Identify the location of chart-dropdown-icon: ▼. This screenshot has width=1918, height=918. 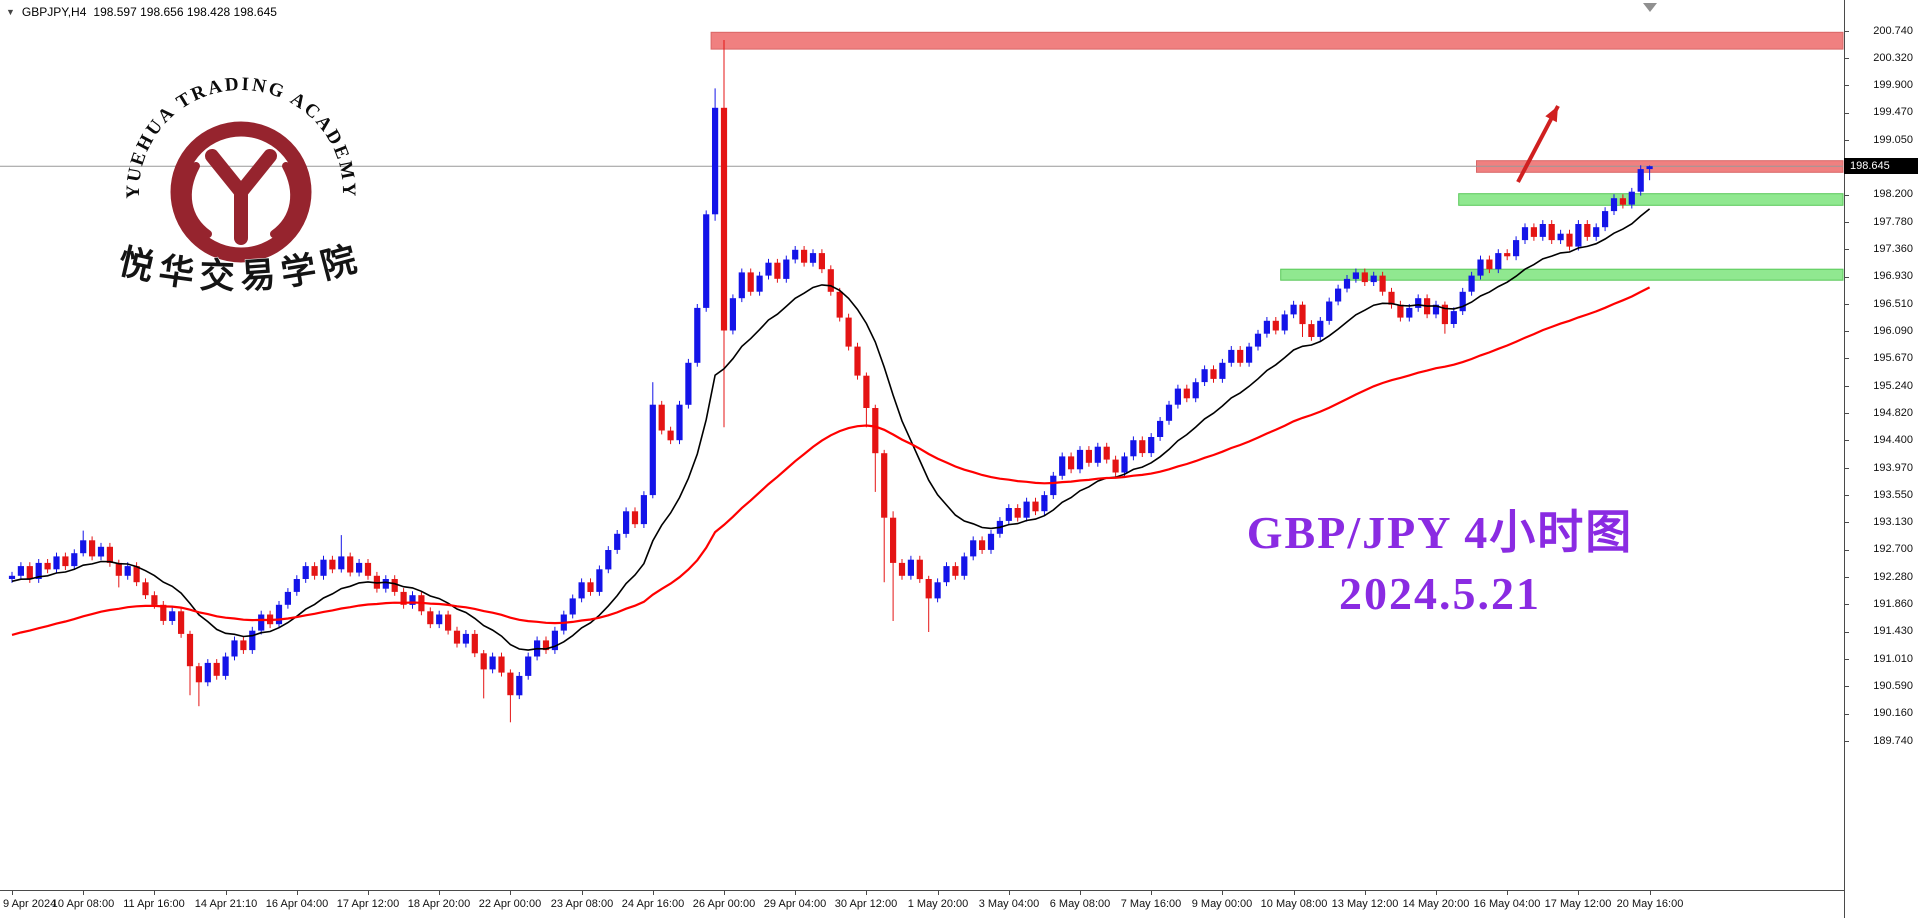
(10, 12).